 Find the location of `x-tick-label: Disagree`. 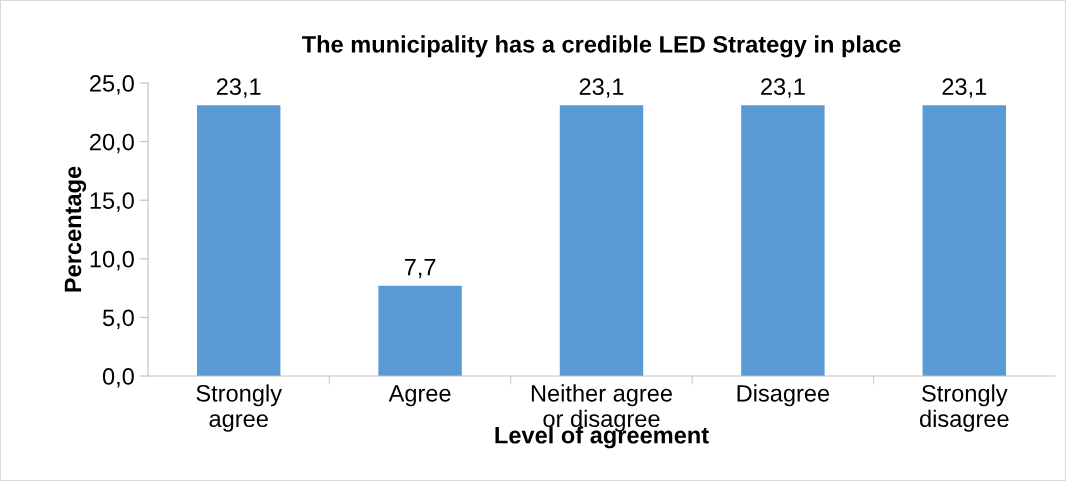

x-tick-label: Disagree is located at coordinates (783, 395).